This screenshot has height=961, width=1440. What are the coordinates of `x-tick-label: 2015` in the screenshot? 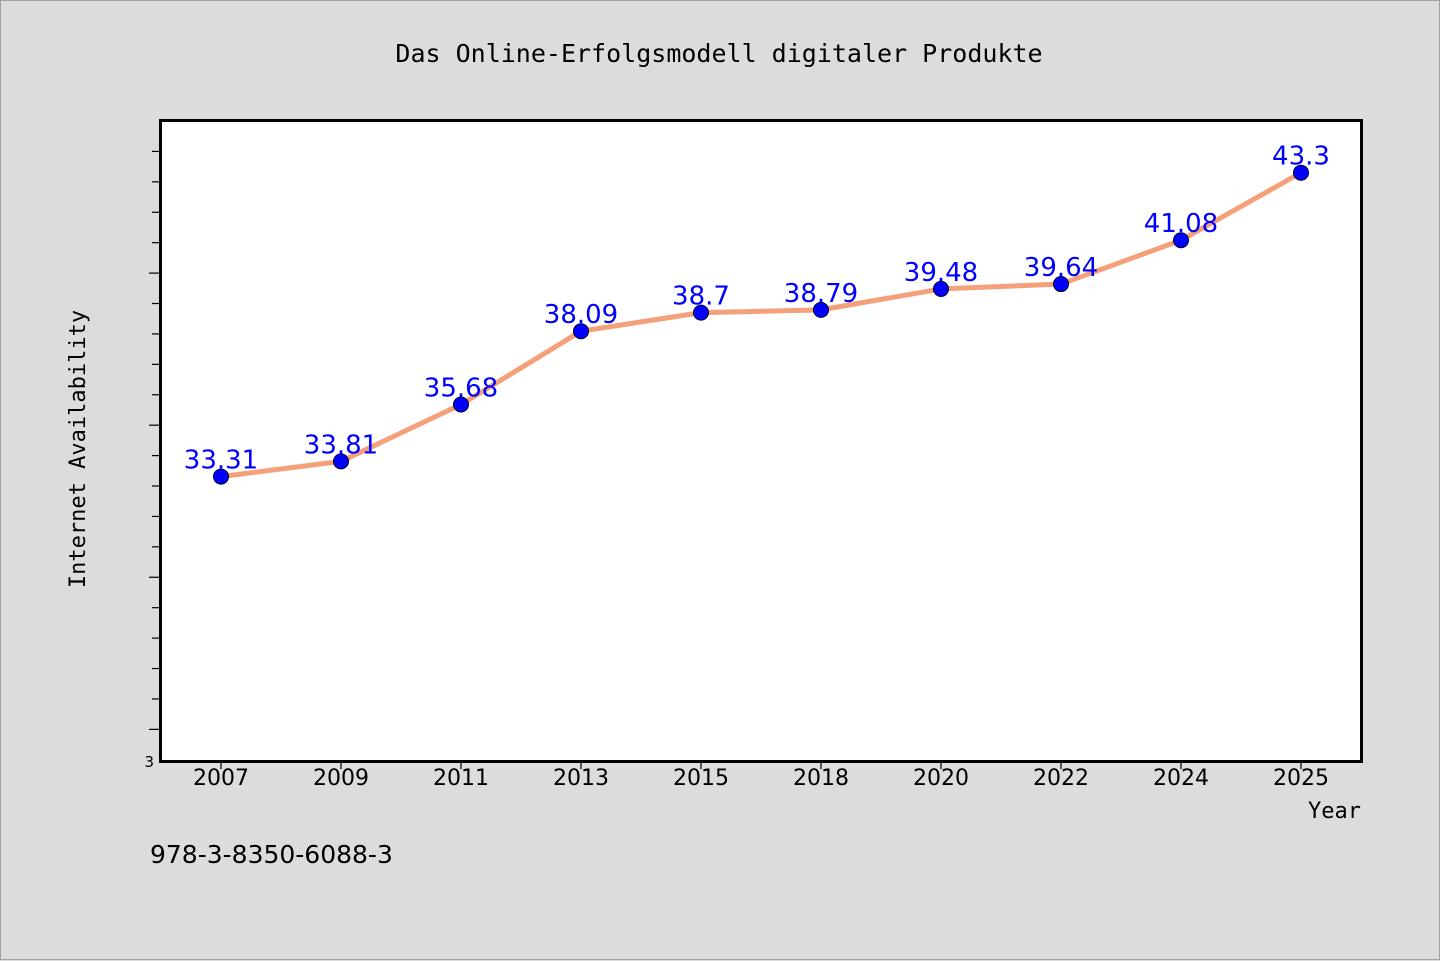 It's located at (701, 778).